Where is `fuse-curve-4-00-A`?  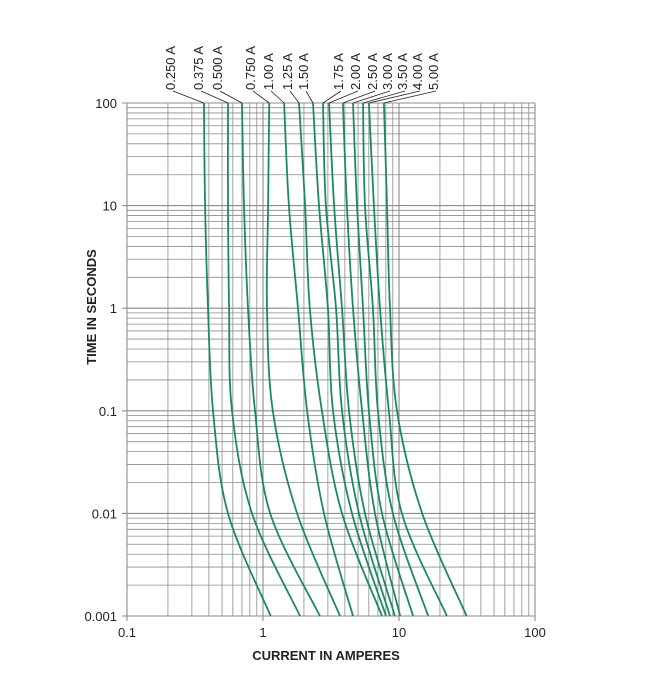 fuse-curve-4-00-A is located at coordinates (408, 359).